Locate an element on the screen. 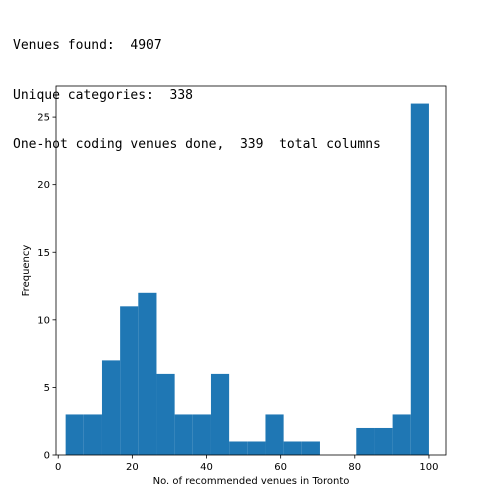 This screenshot has width=490, height=496. x-axis-ticks: 0 20 40 60 80 100 is located at coordinates (246, 464).